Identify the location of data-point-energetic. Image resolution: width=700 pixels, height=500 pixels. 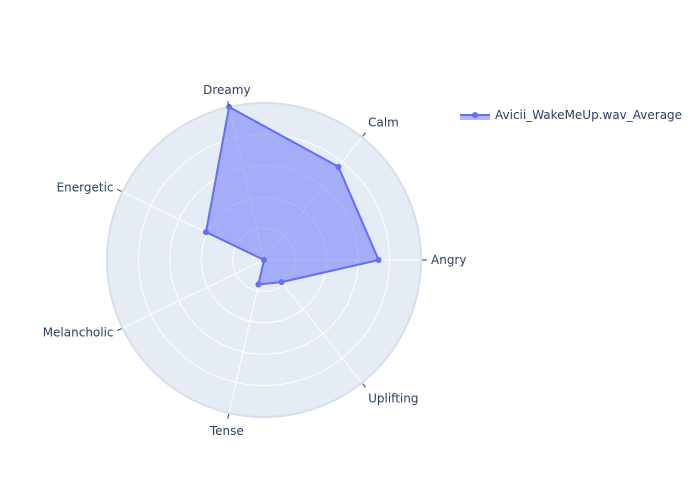
(206, 232).